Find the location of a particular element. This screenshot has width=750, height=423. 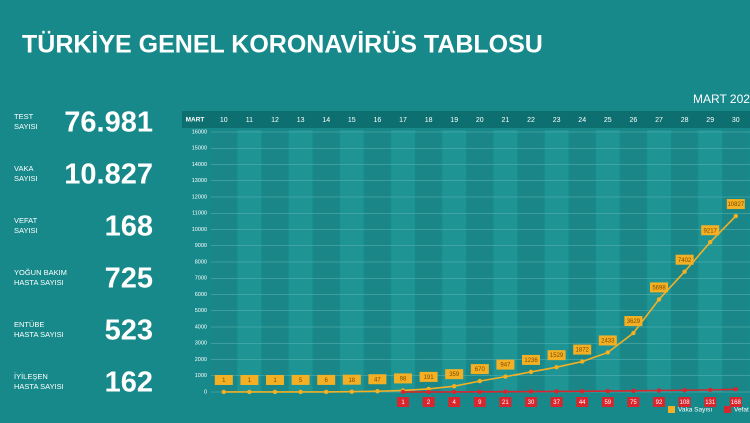

legend-label: Vefat Sayısı is located at coordinates (742, 410).